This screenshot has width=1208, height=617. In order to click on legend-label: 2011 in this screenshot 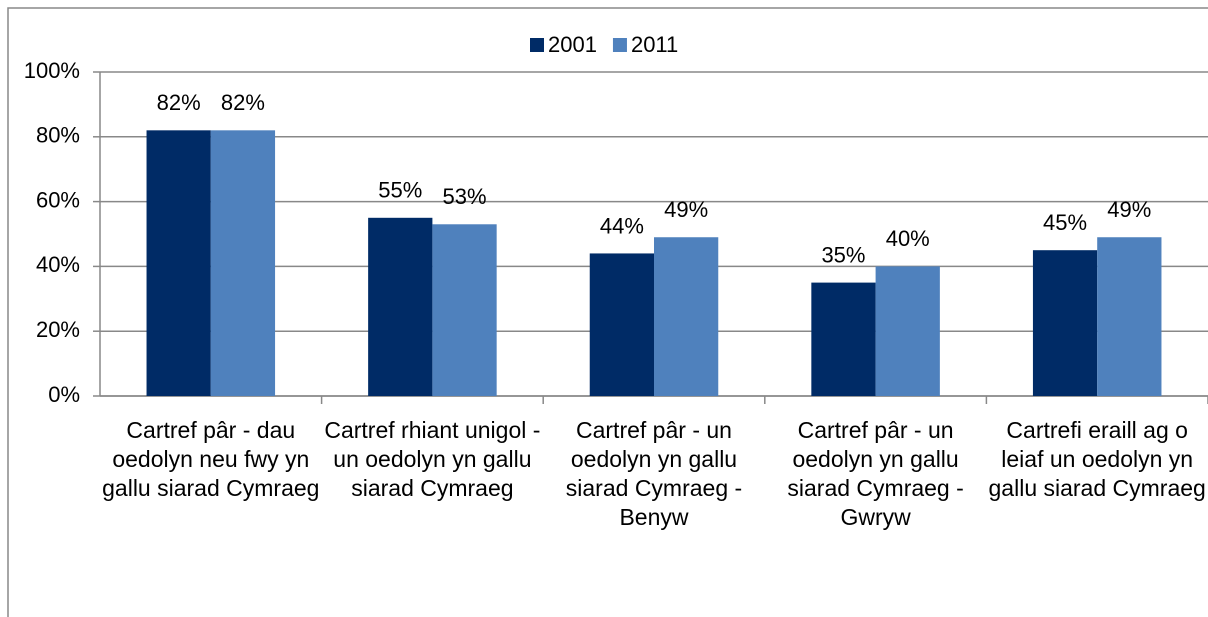, I will do `click(654, 44)`.